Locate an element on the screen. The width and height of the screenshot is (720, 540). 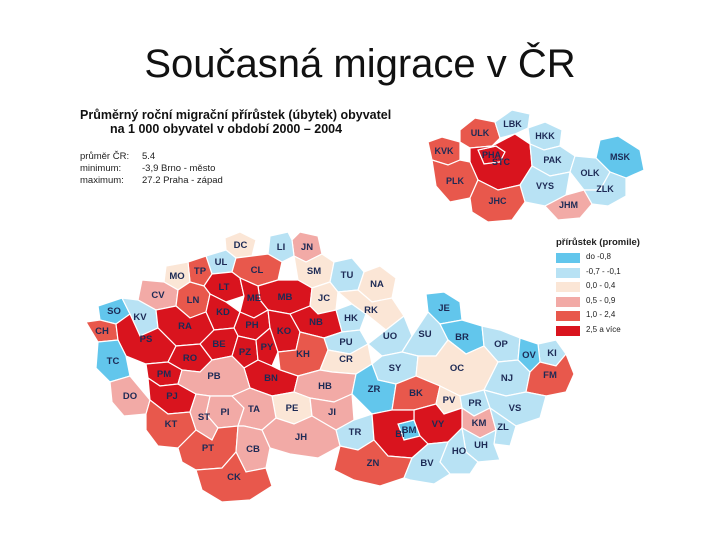
region-VYS is located at coordinates (545, 186).